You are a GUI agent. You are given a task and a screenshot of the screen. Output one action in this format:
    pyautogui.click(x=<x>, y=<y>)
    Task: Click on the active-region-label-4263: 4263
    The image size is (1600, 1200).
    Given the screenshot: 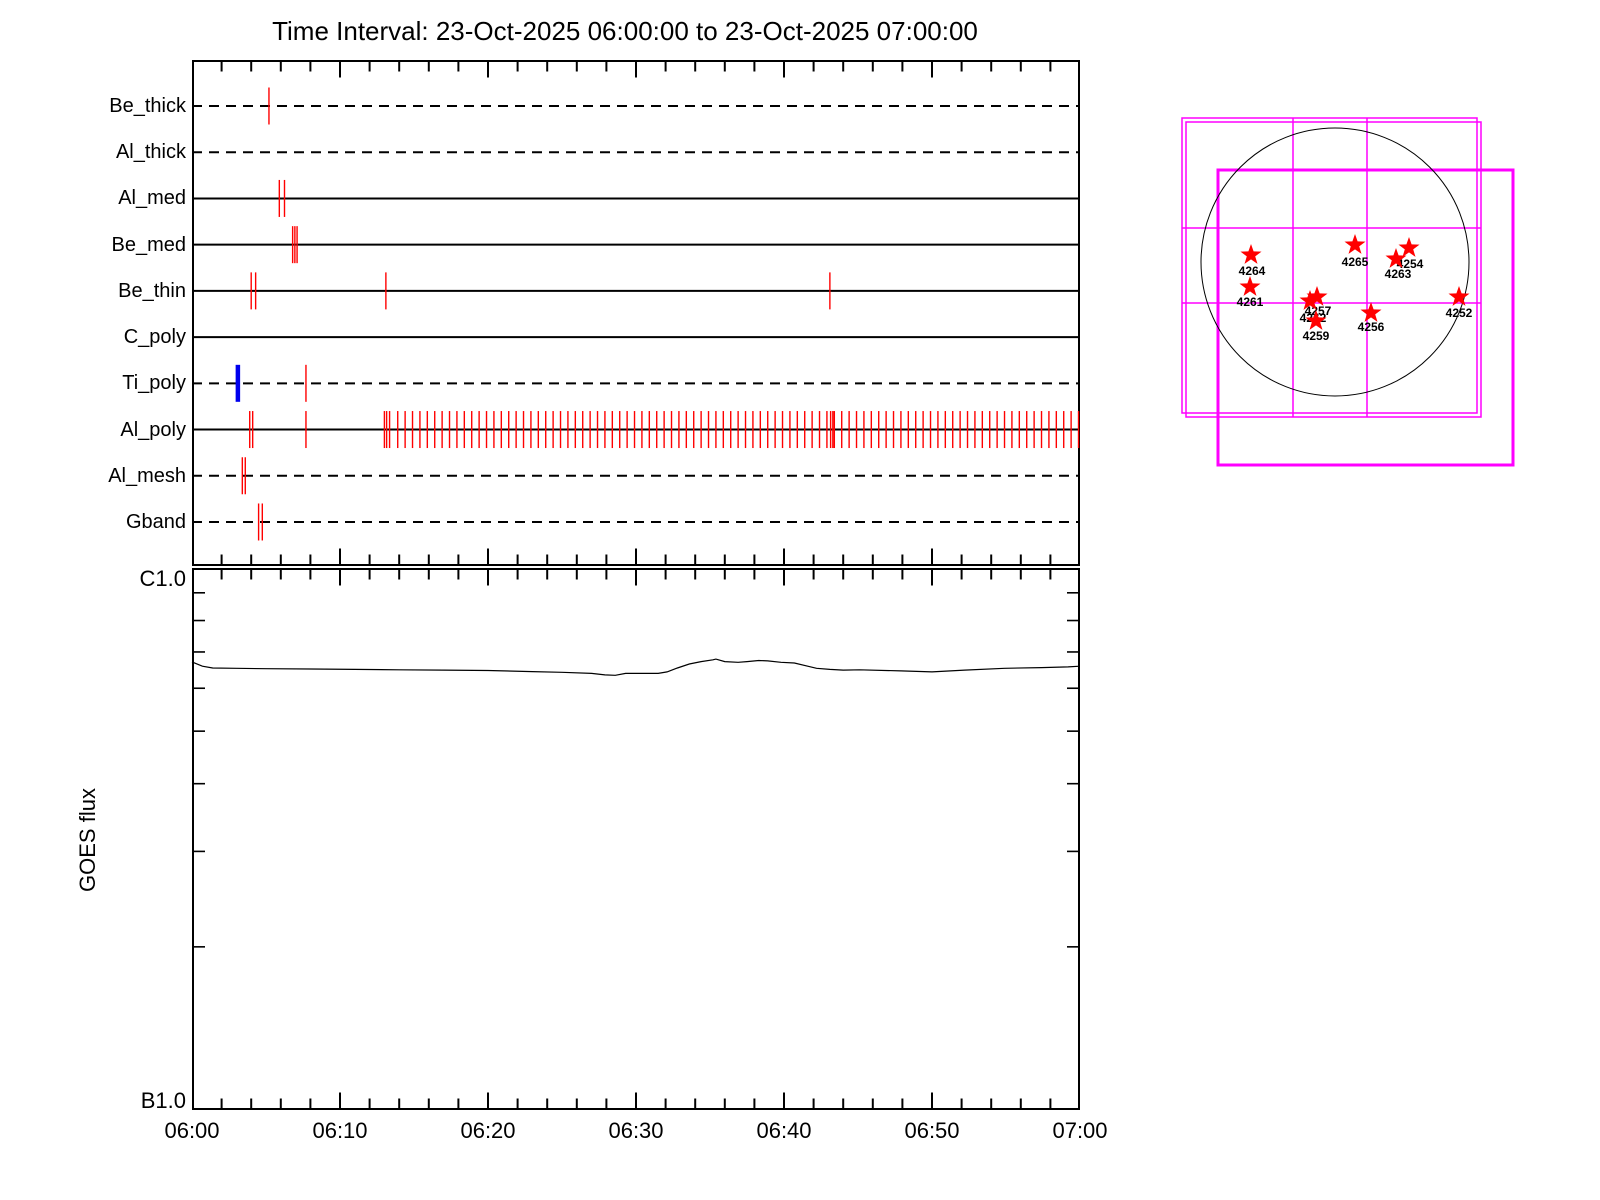 What is the action you would take?
    pyautogui.click(x=1398, y=274)
    